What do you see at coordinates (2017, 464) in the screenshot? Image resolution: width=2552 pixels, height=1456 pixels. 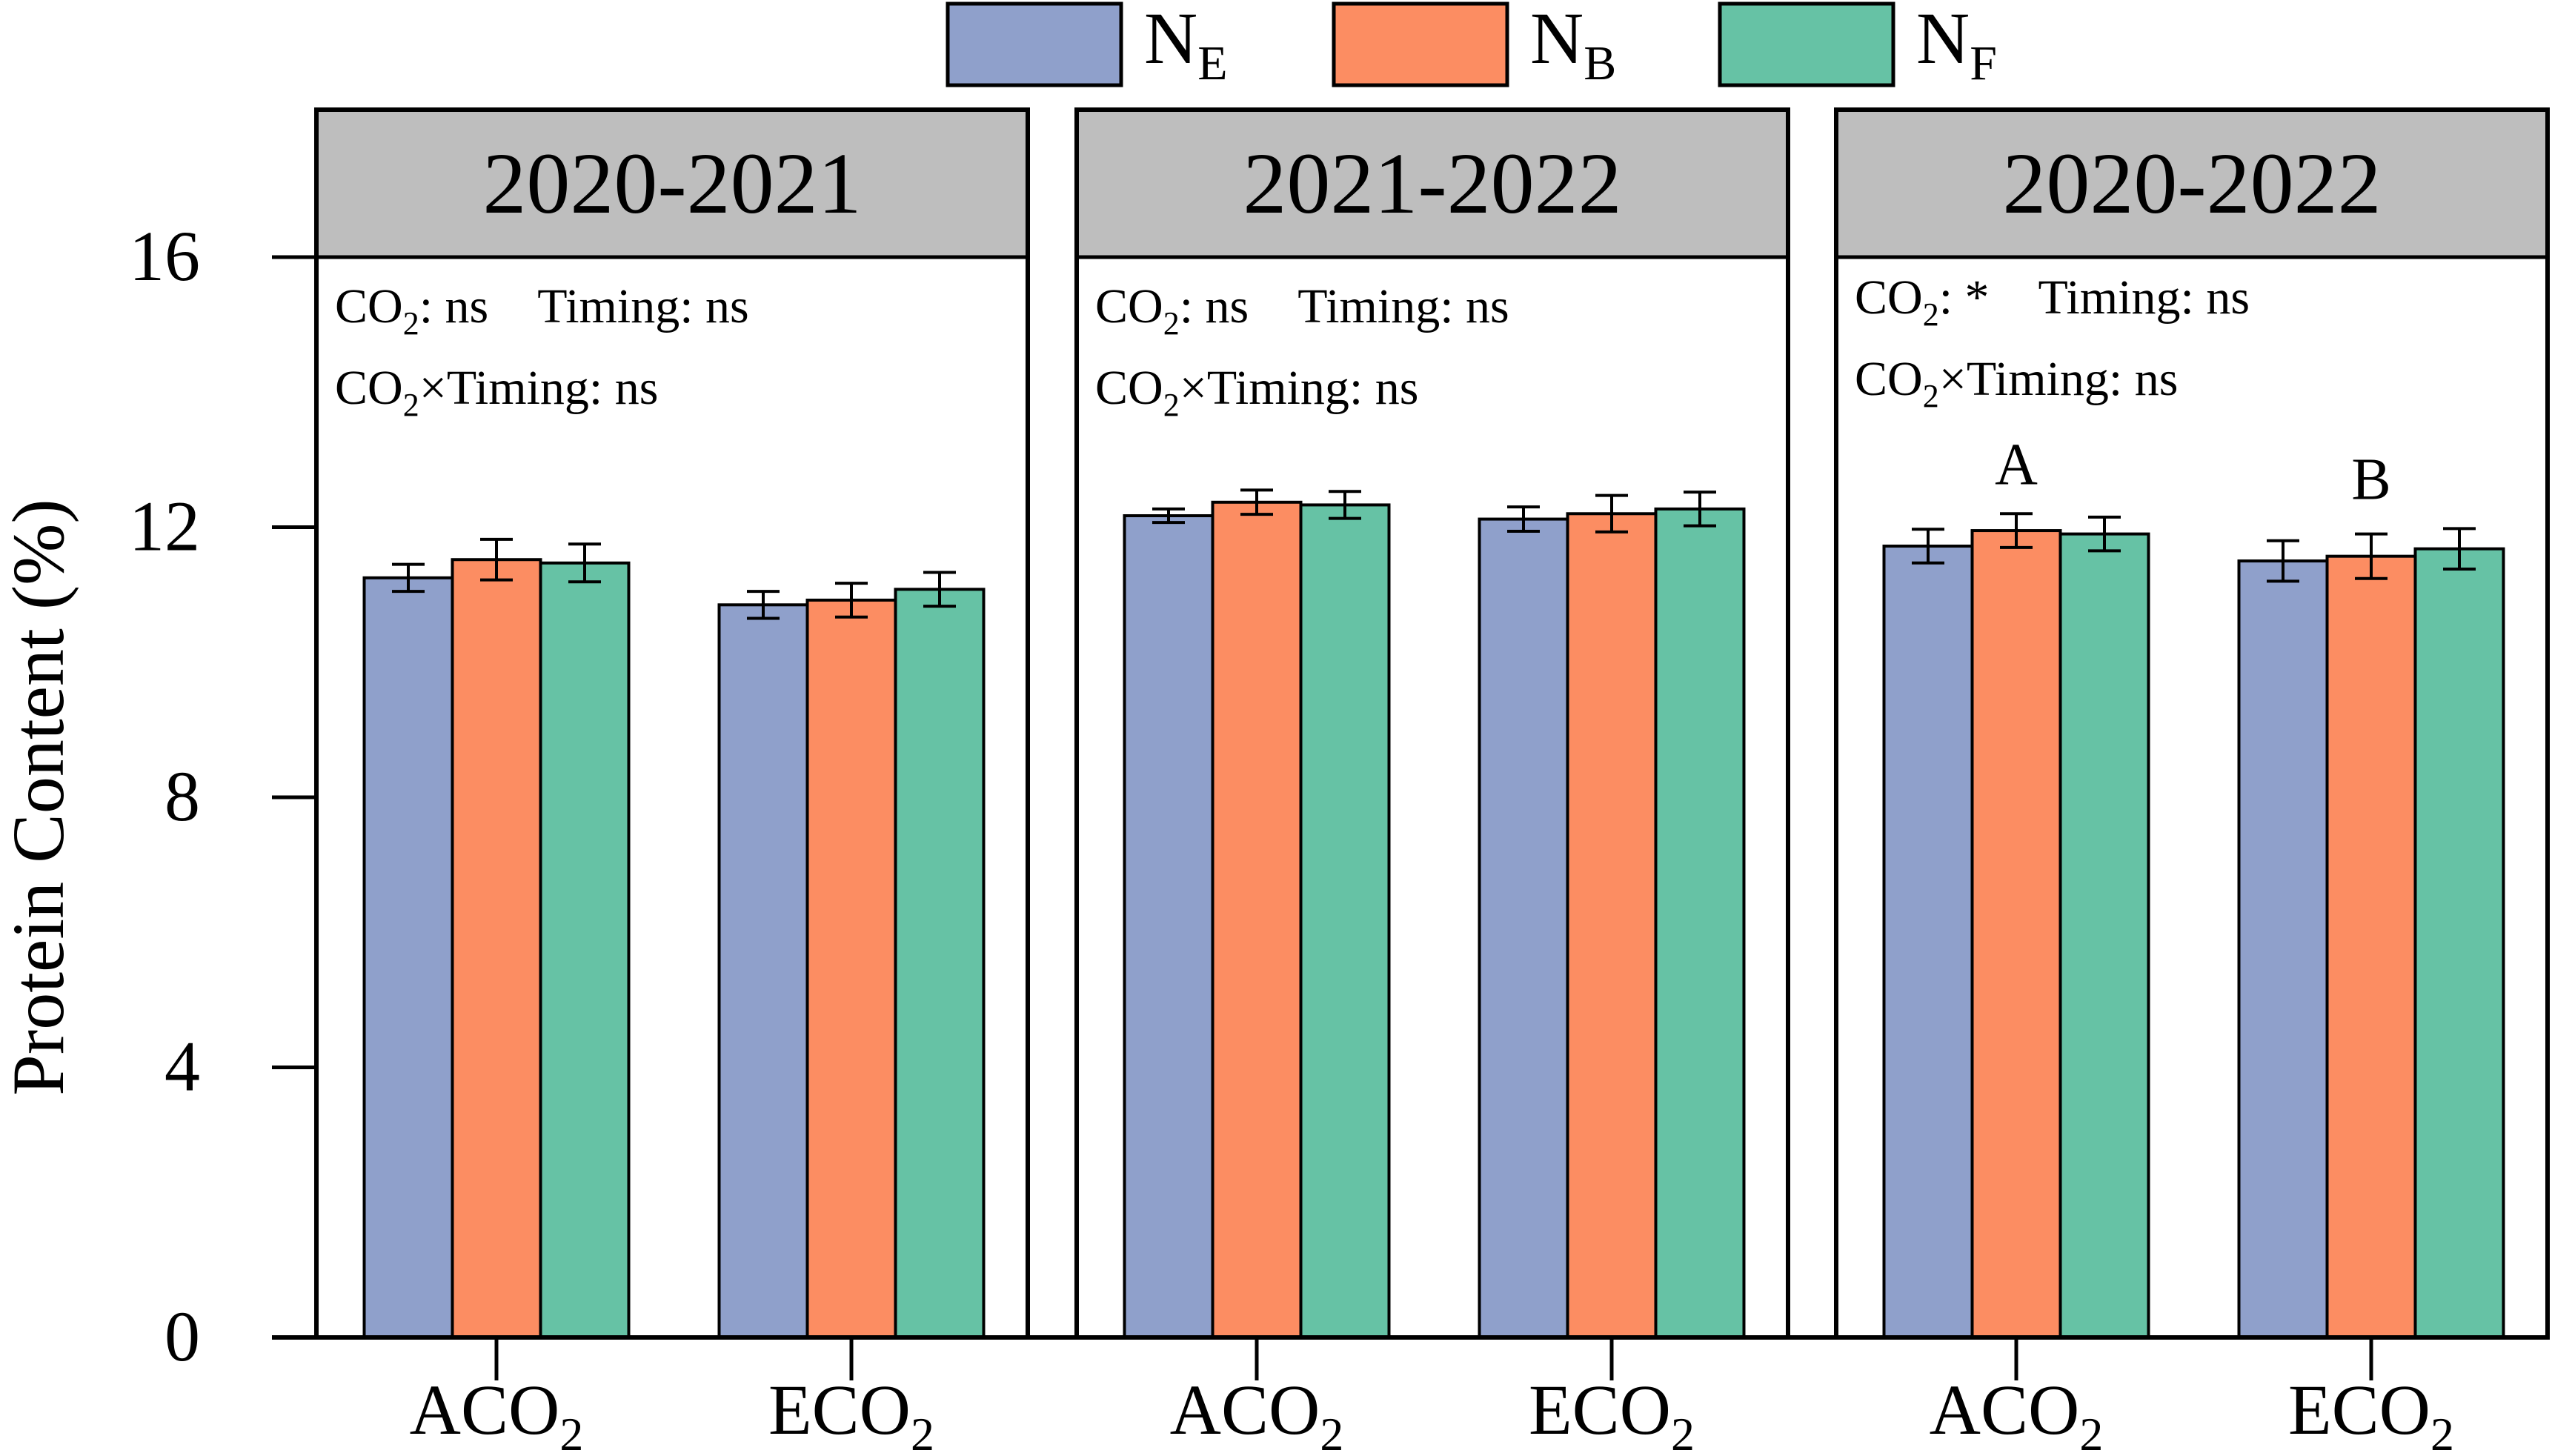 I see `significance-letter: A` at bounding box center [2017, 464].